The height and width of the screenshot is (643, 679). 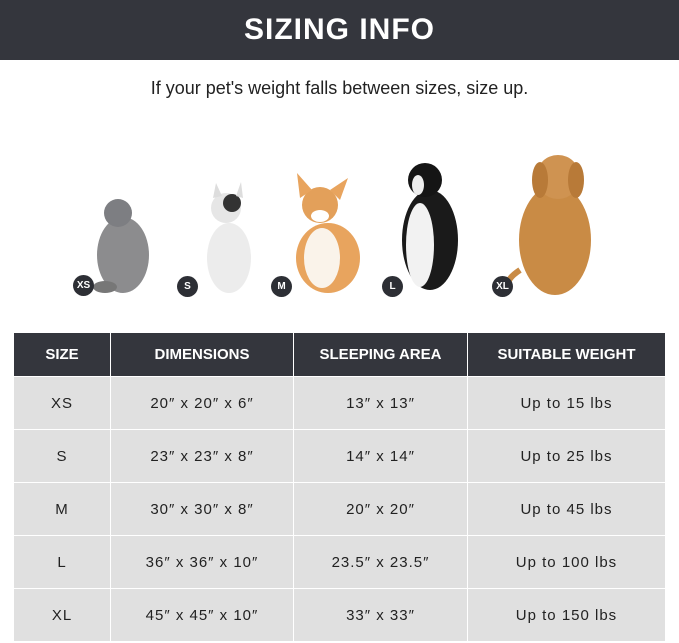 I want to click on header-suitable-weight: SUITABLE WEIGHT, so click(x=566, y=355).